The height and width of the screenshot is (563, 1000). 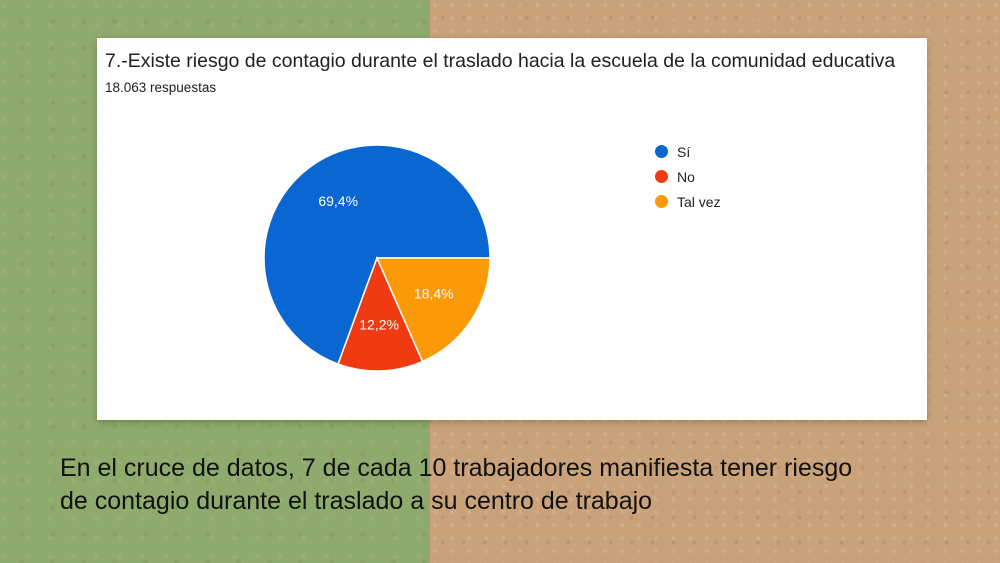 I want to click on pie-slice-tal-vez, so click(x=433, y=310).